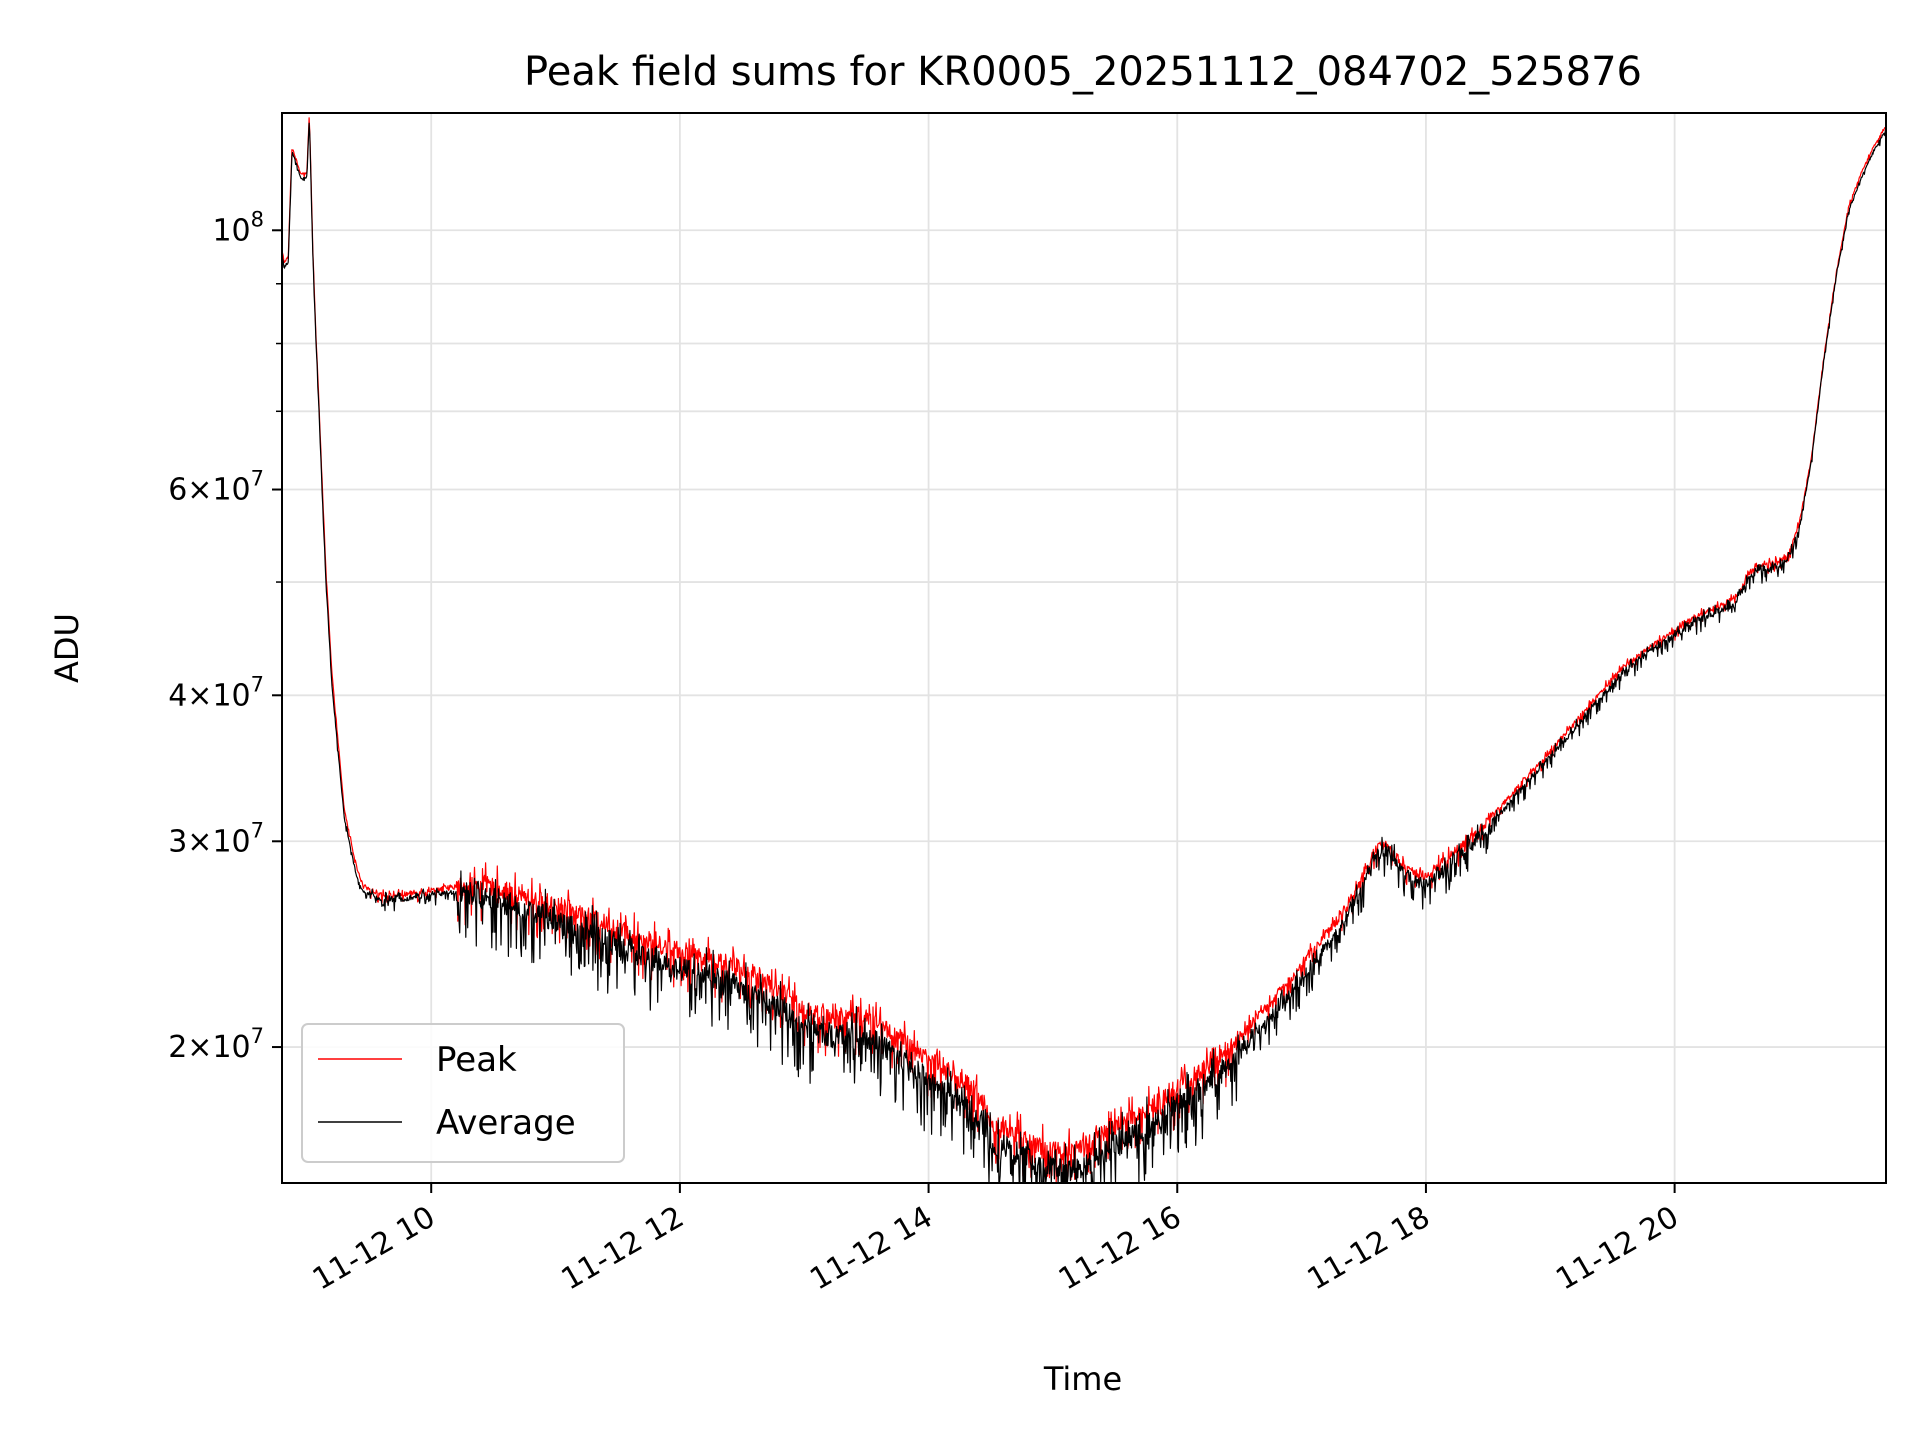 The height and width of the screenshot is (1440, 1920). Describe the element at coordinates (216, 1044) in the screenshot. I see `y-tick-label: 2×107` at that location.